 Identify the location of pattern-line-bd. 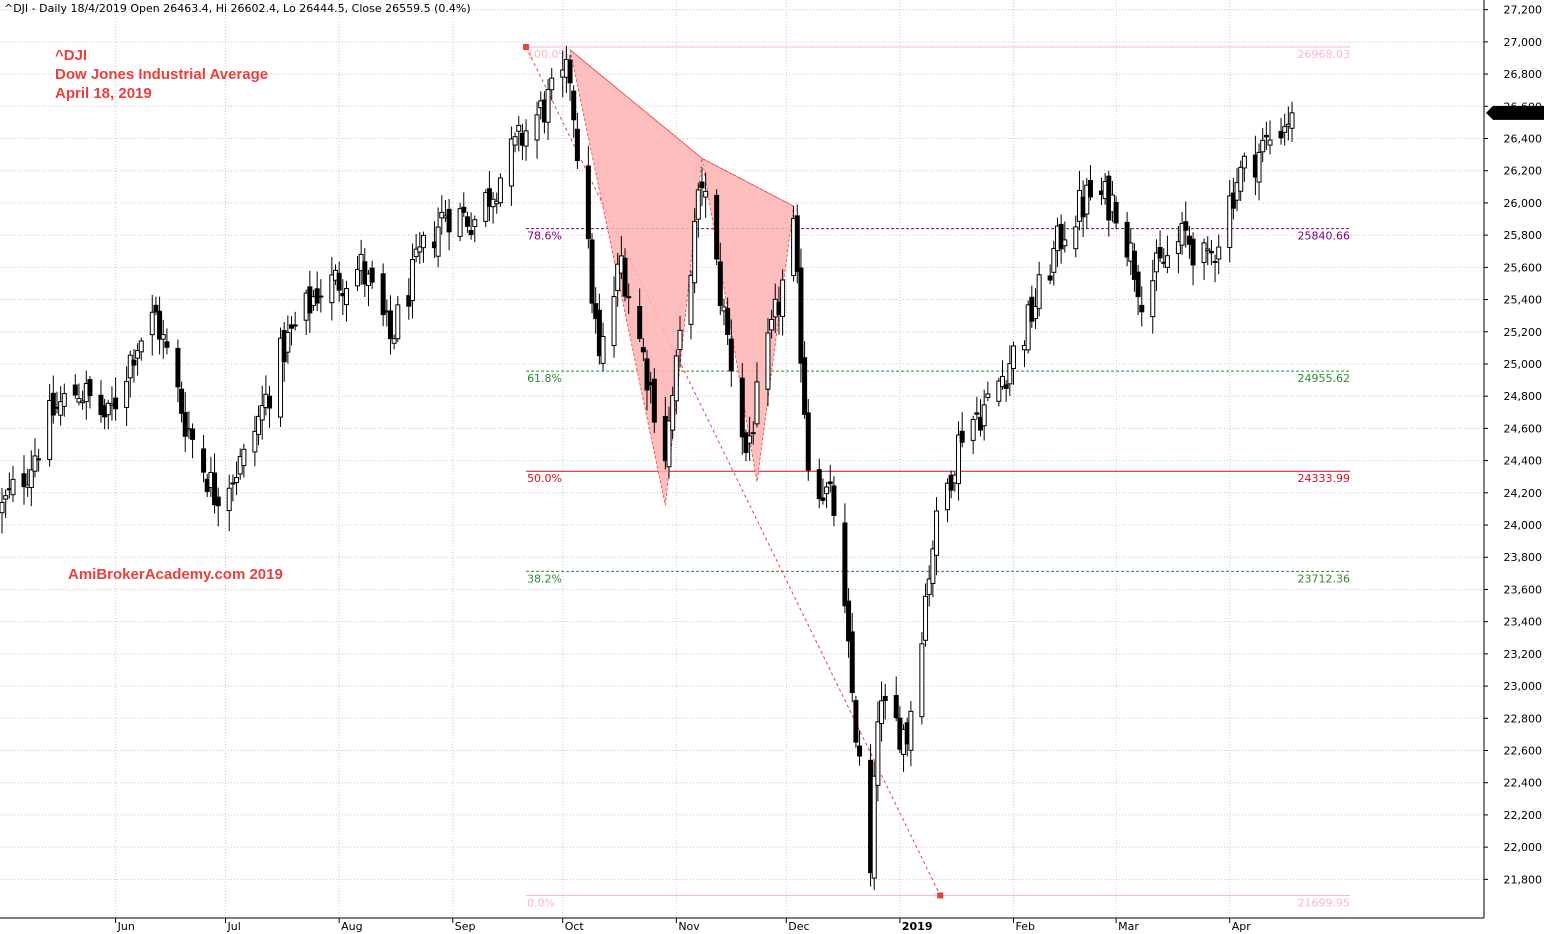
(747, 182).